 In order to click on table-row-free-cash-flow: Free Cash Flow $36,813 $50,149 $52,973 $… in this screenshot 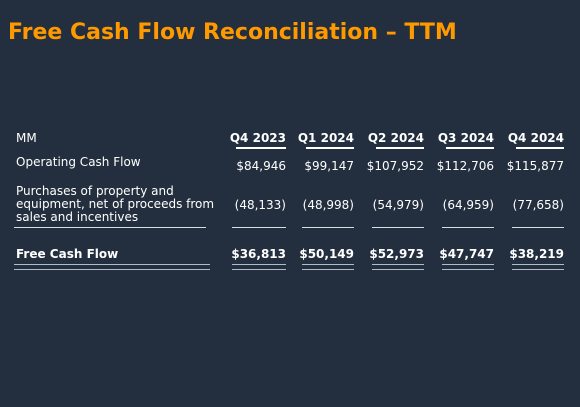, I will do `click(290, 251)`.